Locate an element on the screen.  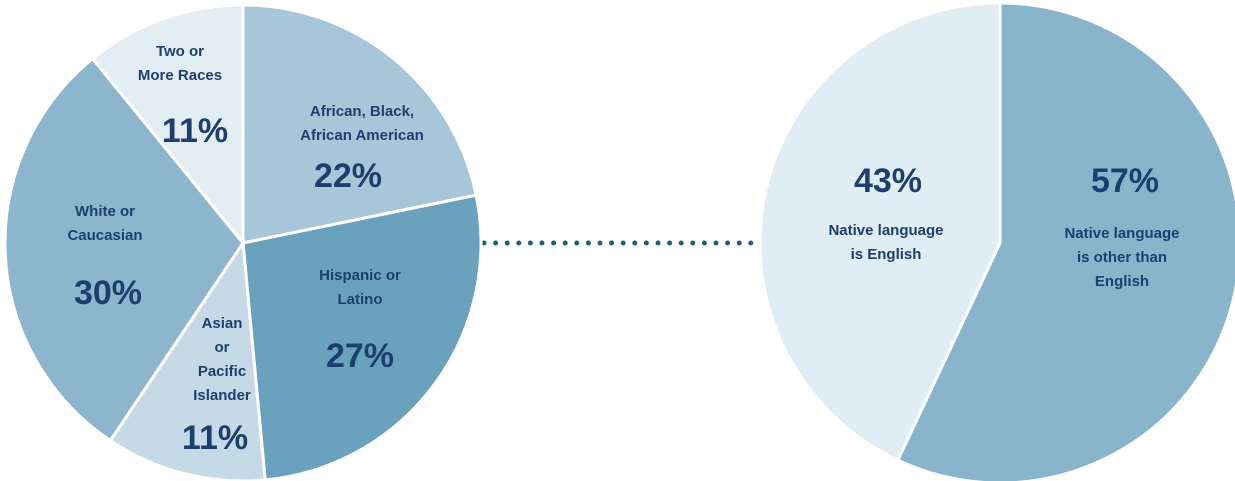
slice-label: Asian or Pacific Islander is located at coordinates (222, 359).